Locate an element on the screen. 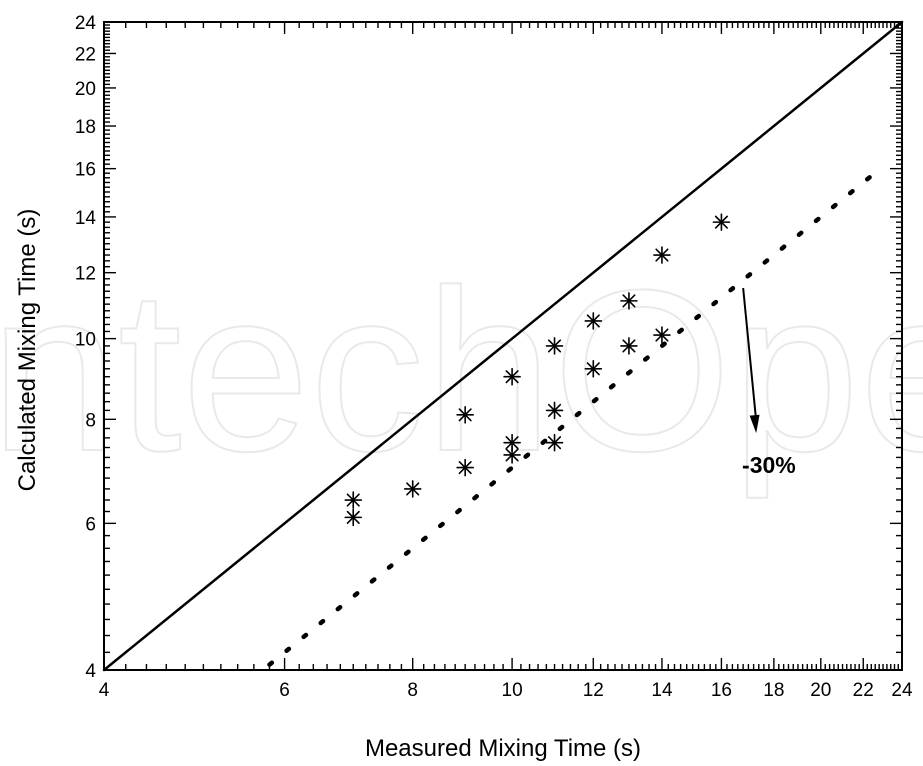  x-tick-label: 22 is located at coordinates (863, 690).